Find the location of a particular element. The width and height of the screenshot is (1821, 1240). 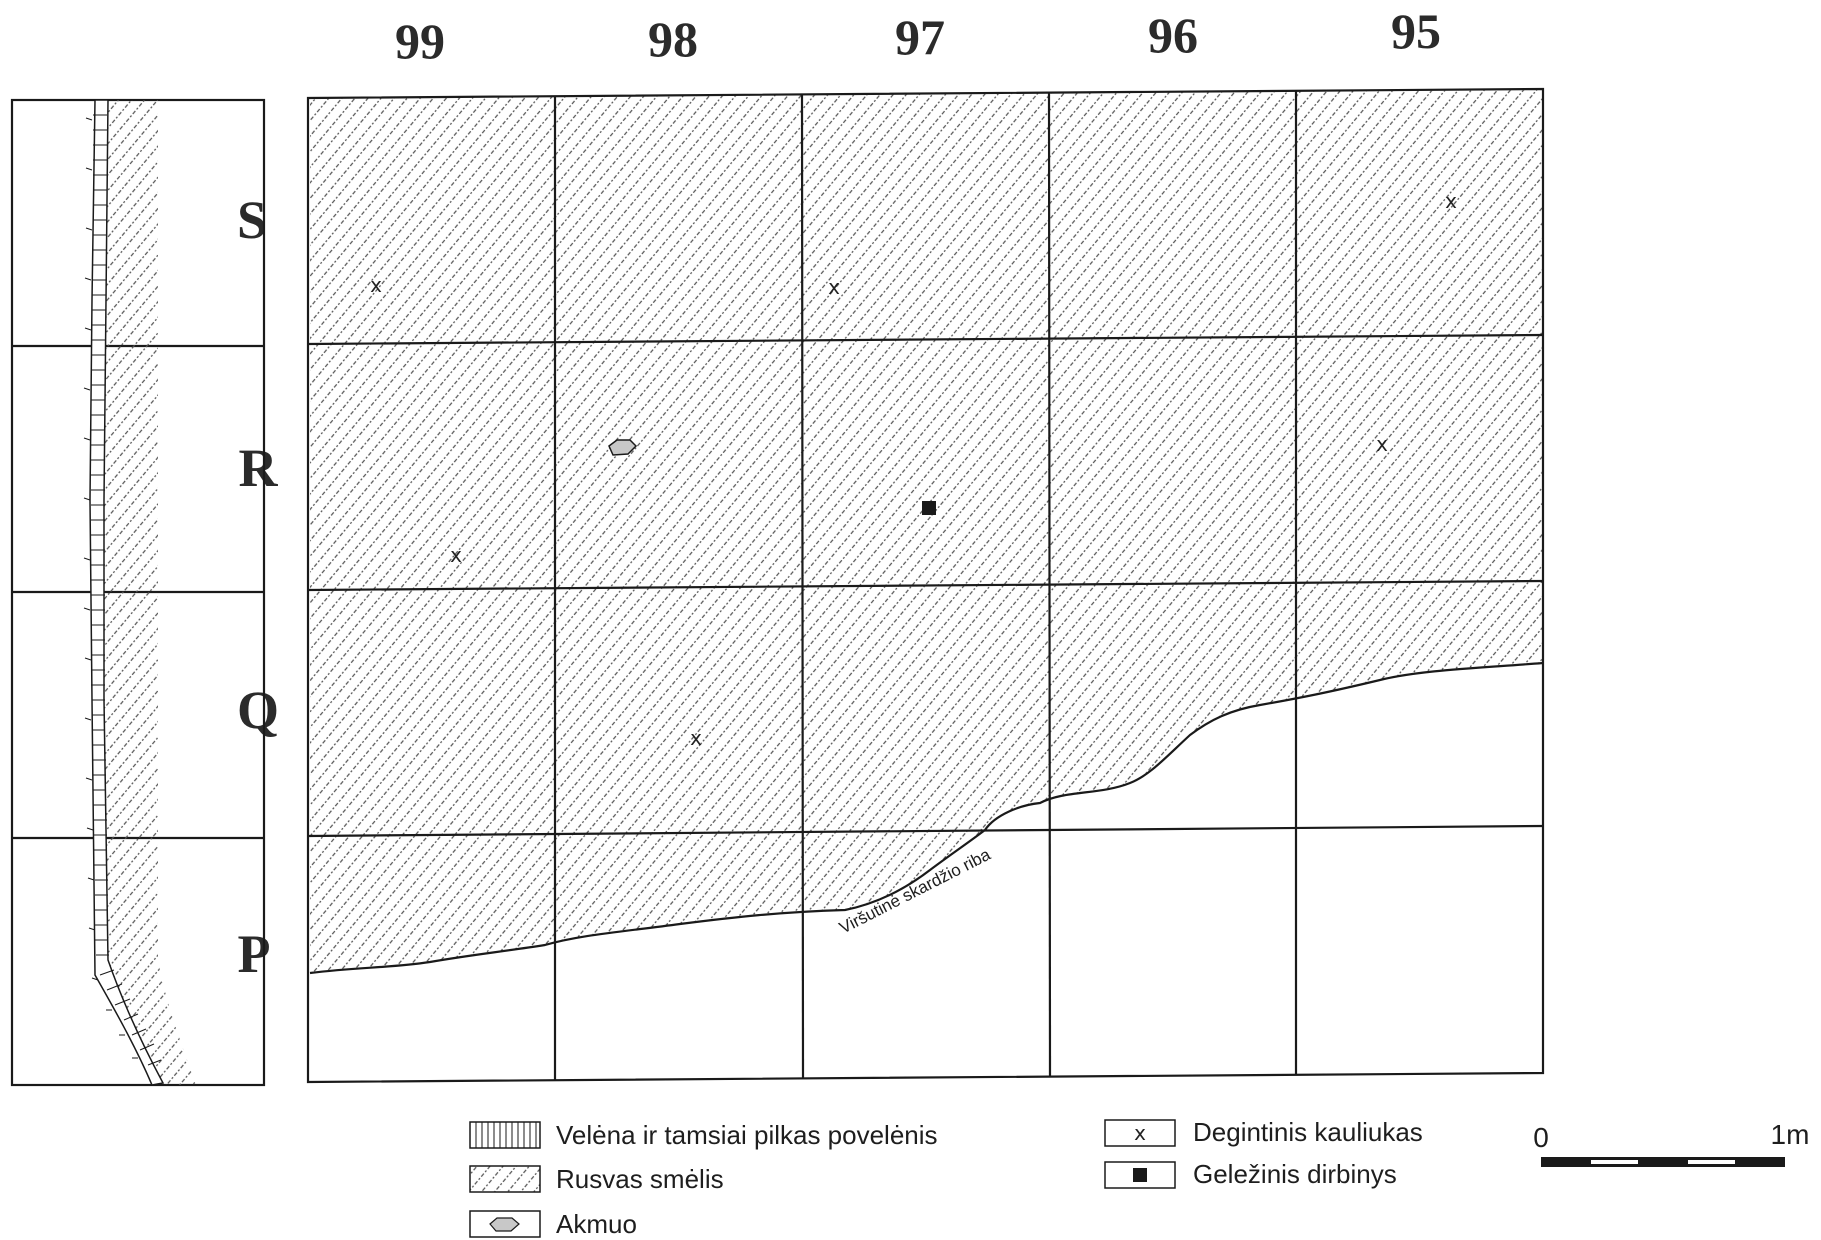

svg-text: Degintinis kauliukas is located at coordinates (1308, 1132).